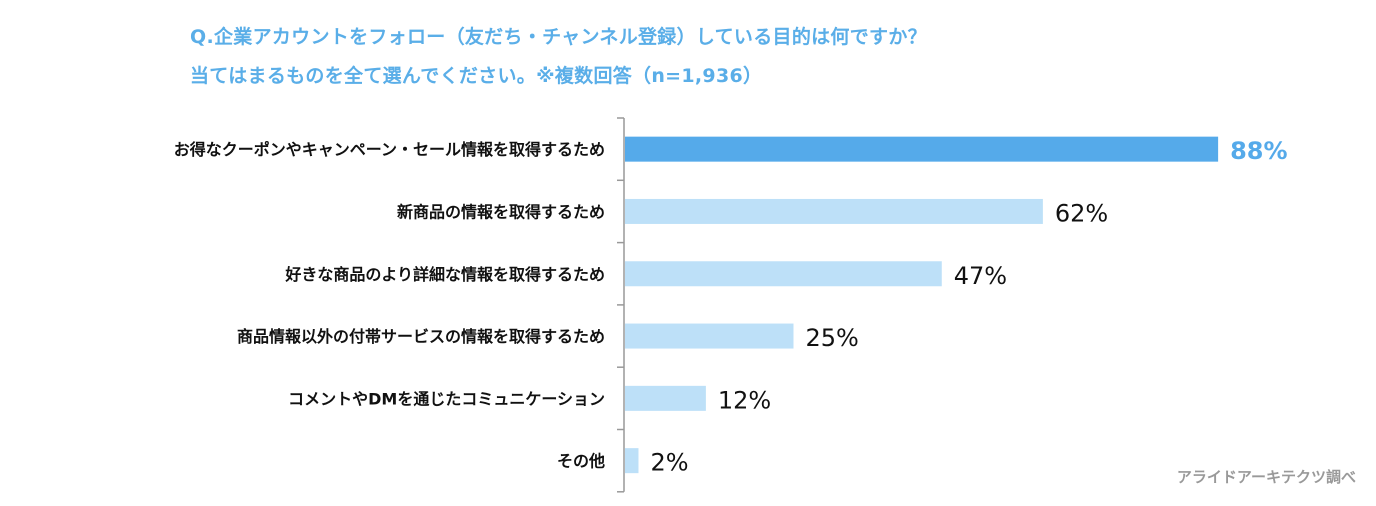 The width and height of the screenshot is (1376, 506). Describe the element at coordinates (669, 463) in the screenshot. I see `data-label: 2%` at that location.